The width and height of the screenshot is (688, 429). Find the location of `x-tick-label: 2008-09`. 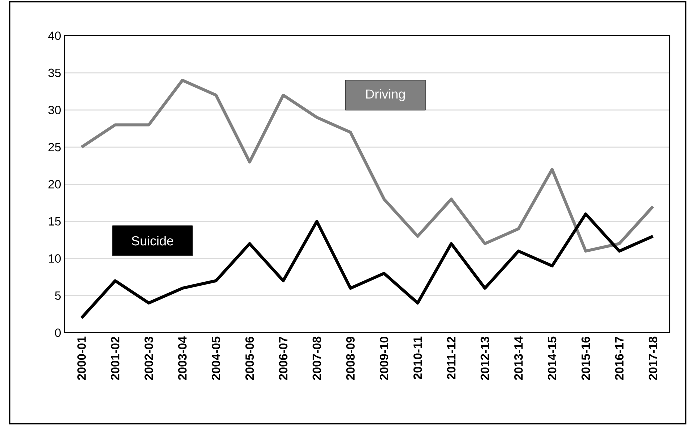

x-tick-label: 2008-09 is located at coordinates (350, 358).